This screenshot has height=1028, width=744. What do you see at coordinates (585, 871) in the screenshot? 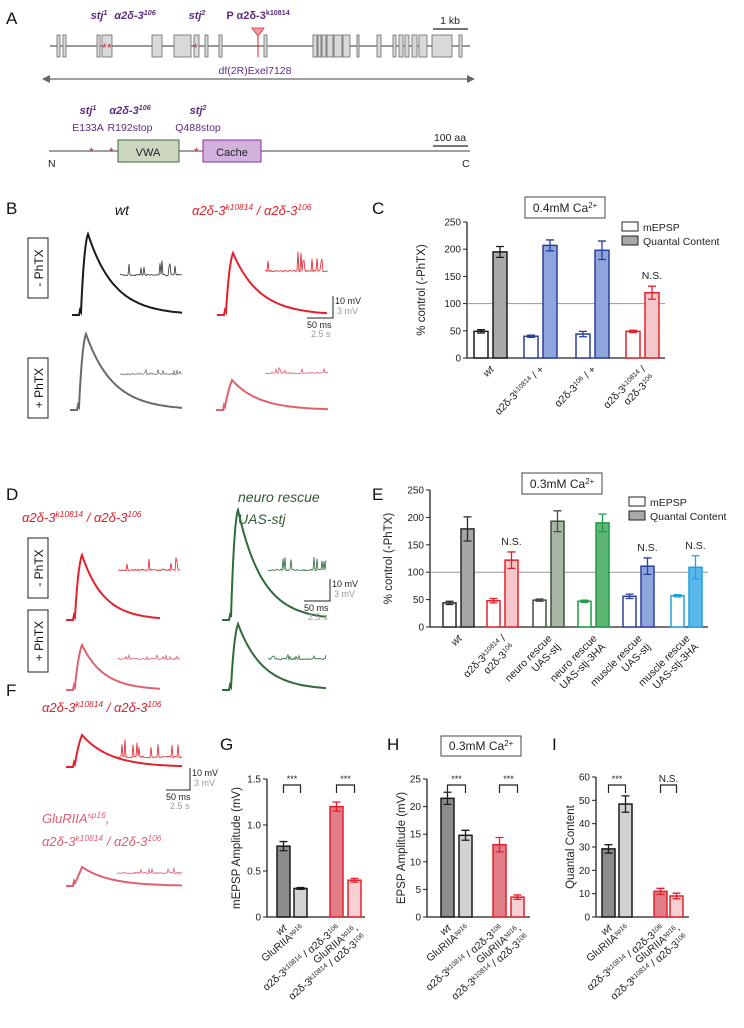
I see `y-tick-label: 20` at bounding box center [585, 871].